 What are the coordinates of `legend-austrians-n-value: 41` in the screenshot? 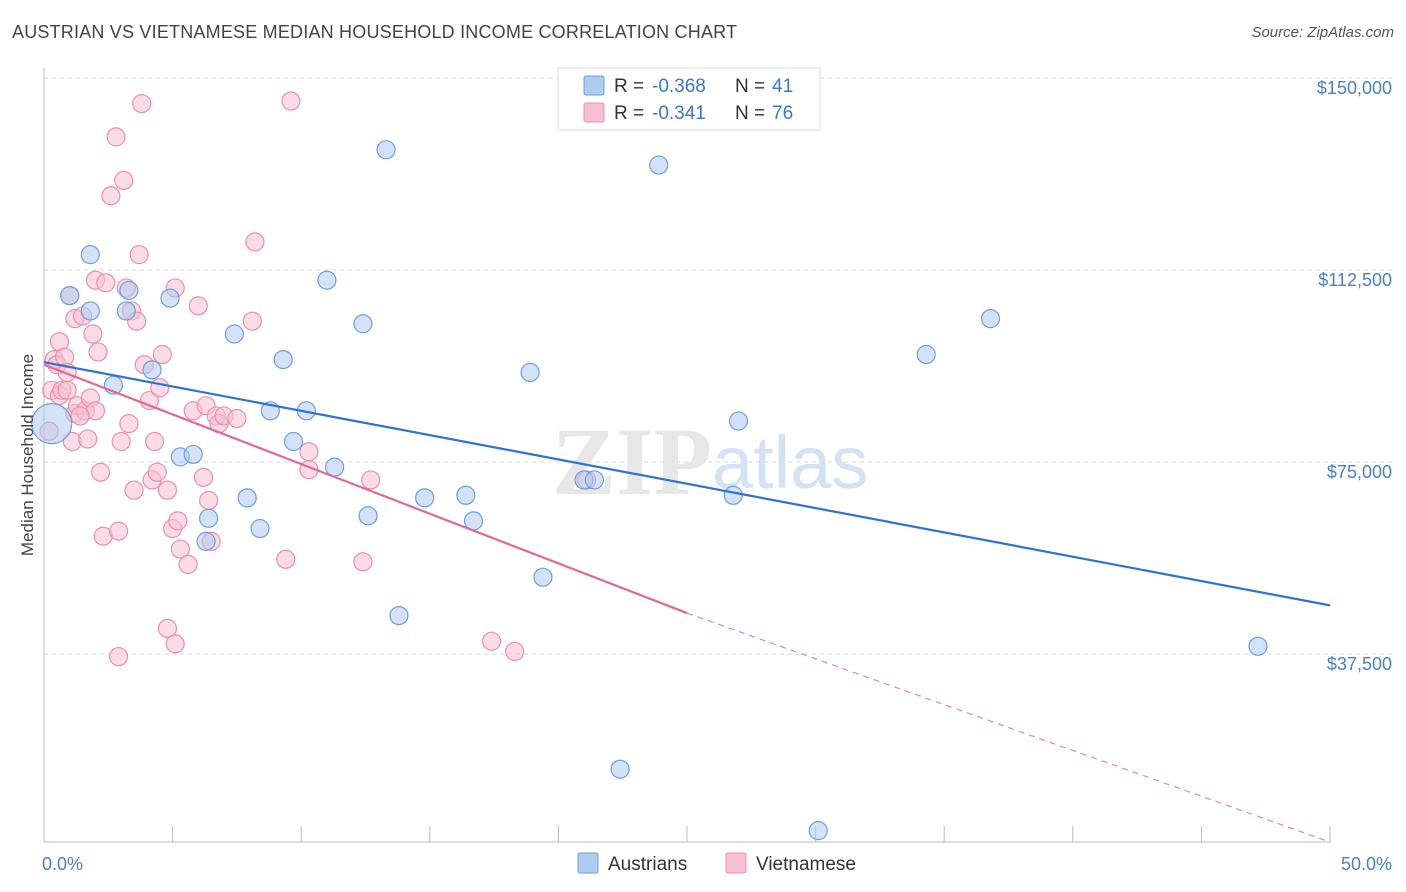 It's located at (782, 86).